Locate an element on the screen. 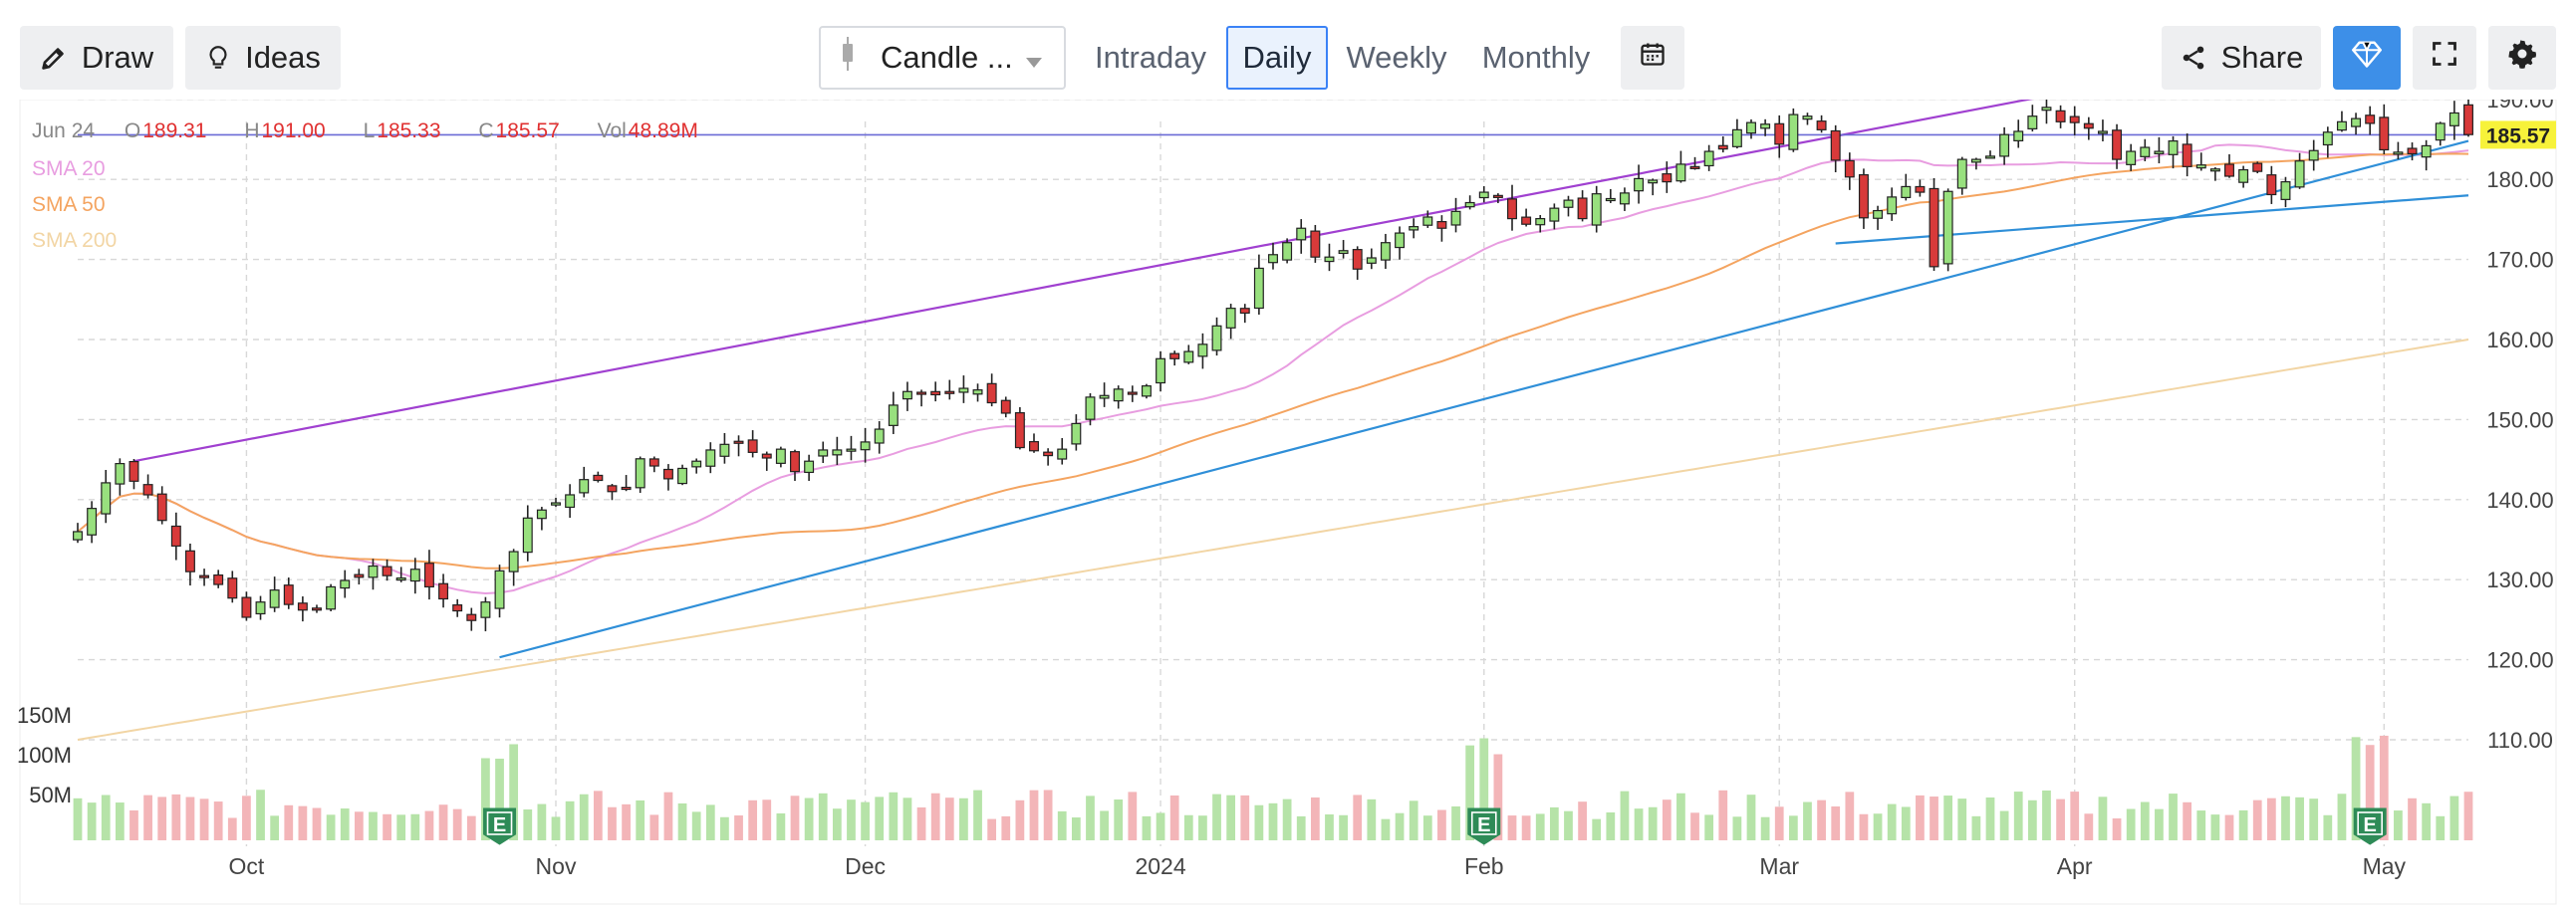 The image size is (2576, 912). draw-button: Draw is located at coordinates (96, 58).